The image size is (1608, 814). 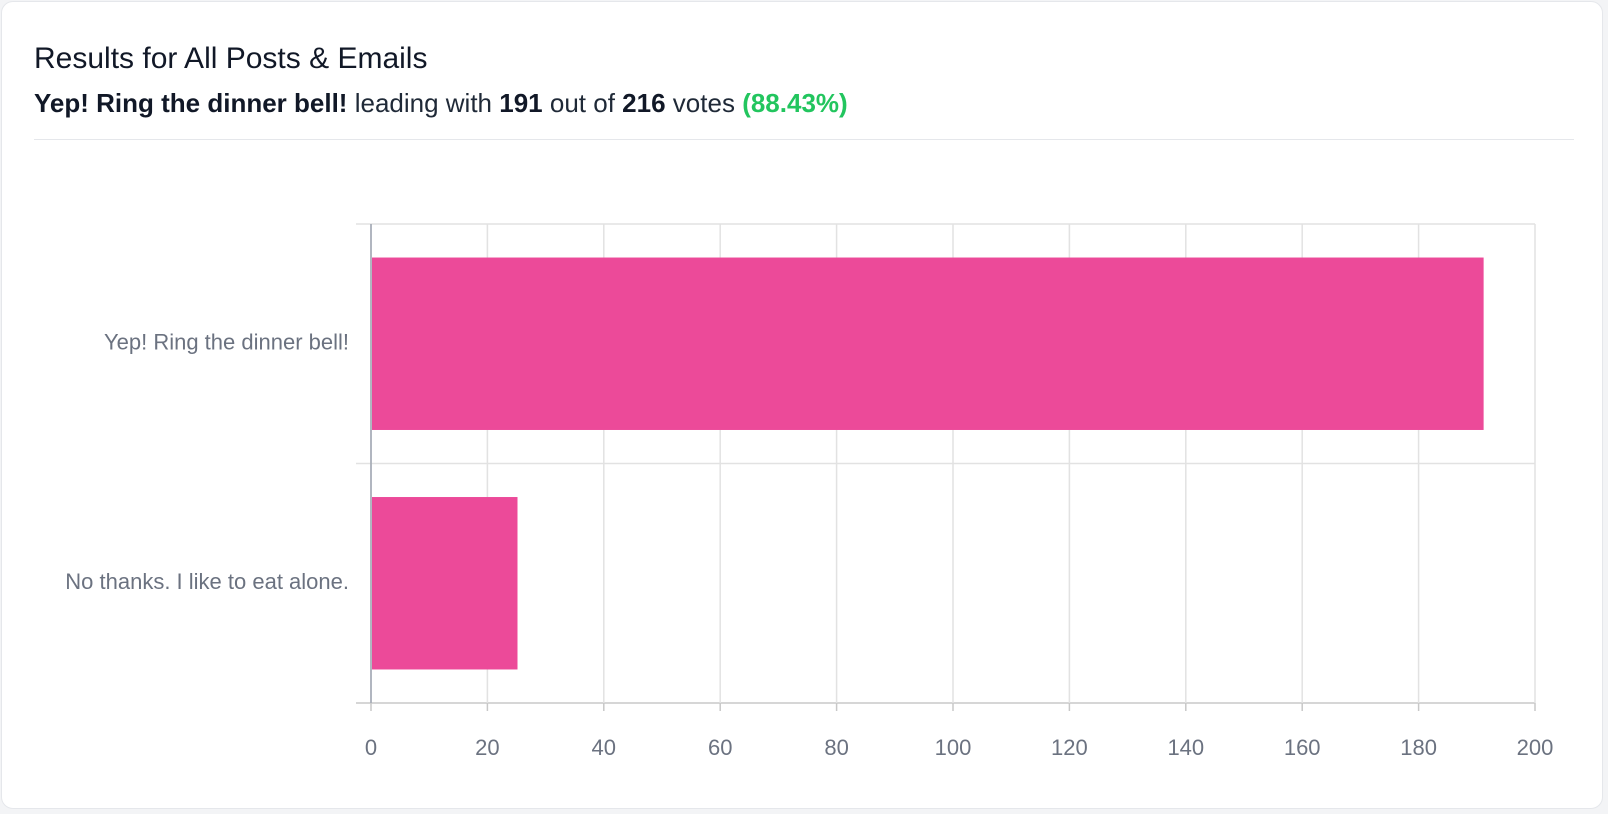 What do you see at coordinates (720, 747) in the screenshot?
I see `x-tick-label: 60` at bounding box center [720, 747].